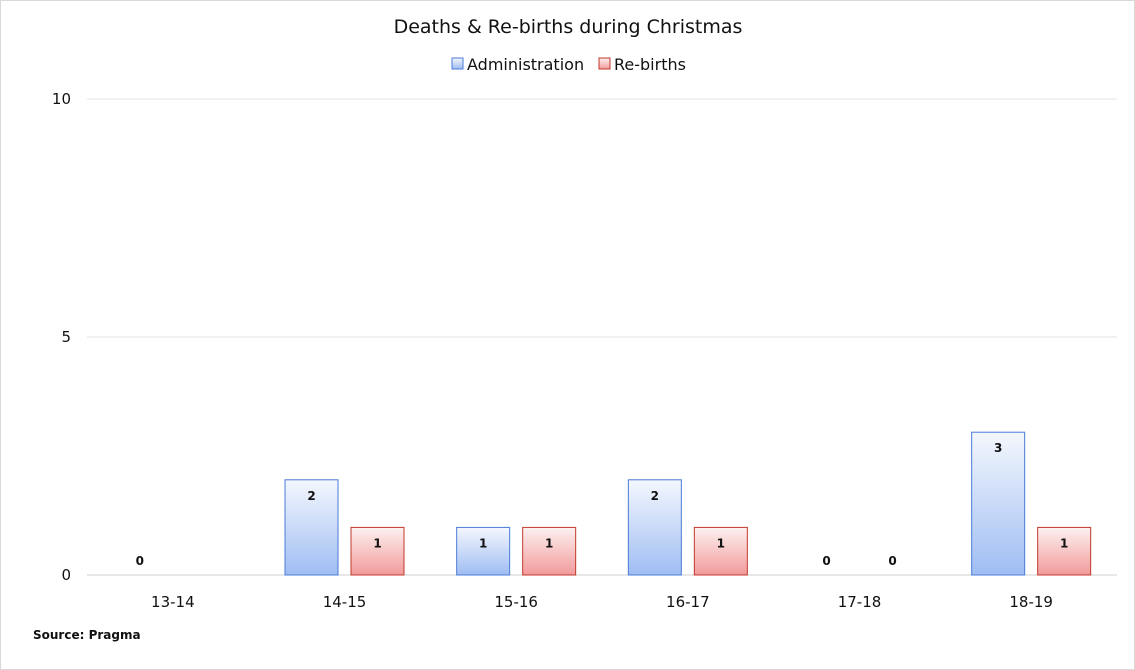 Image resolution: width=1135 pixels, height=670 pixels. Describe the element at coordinates (1031, 602) in the screenshot. I see `x-tick-label: 18-19` at that location.